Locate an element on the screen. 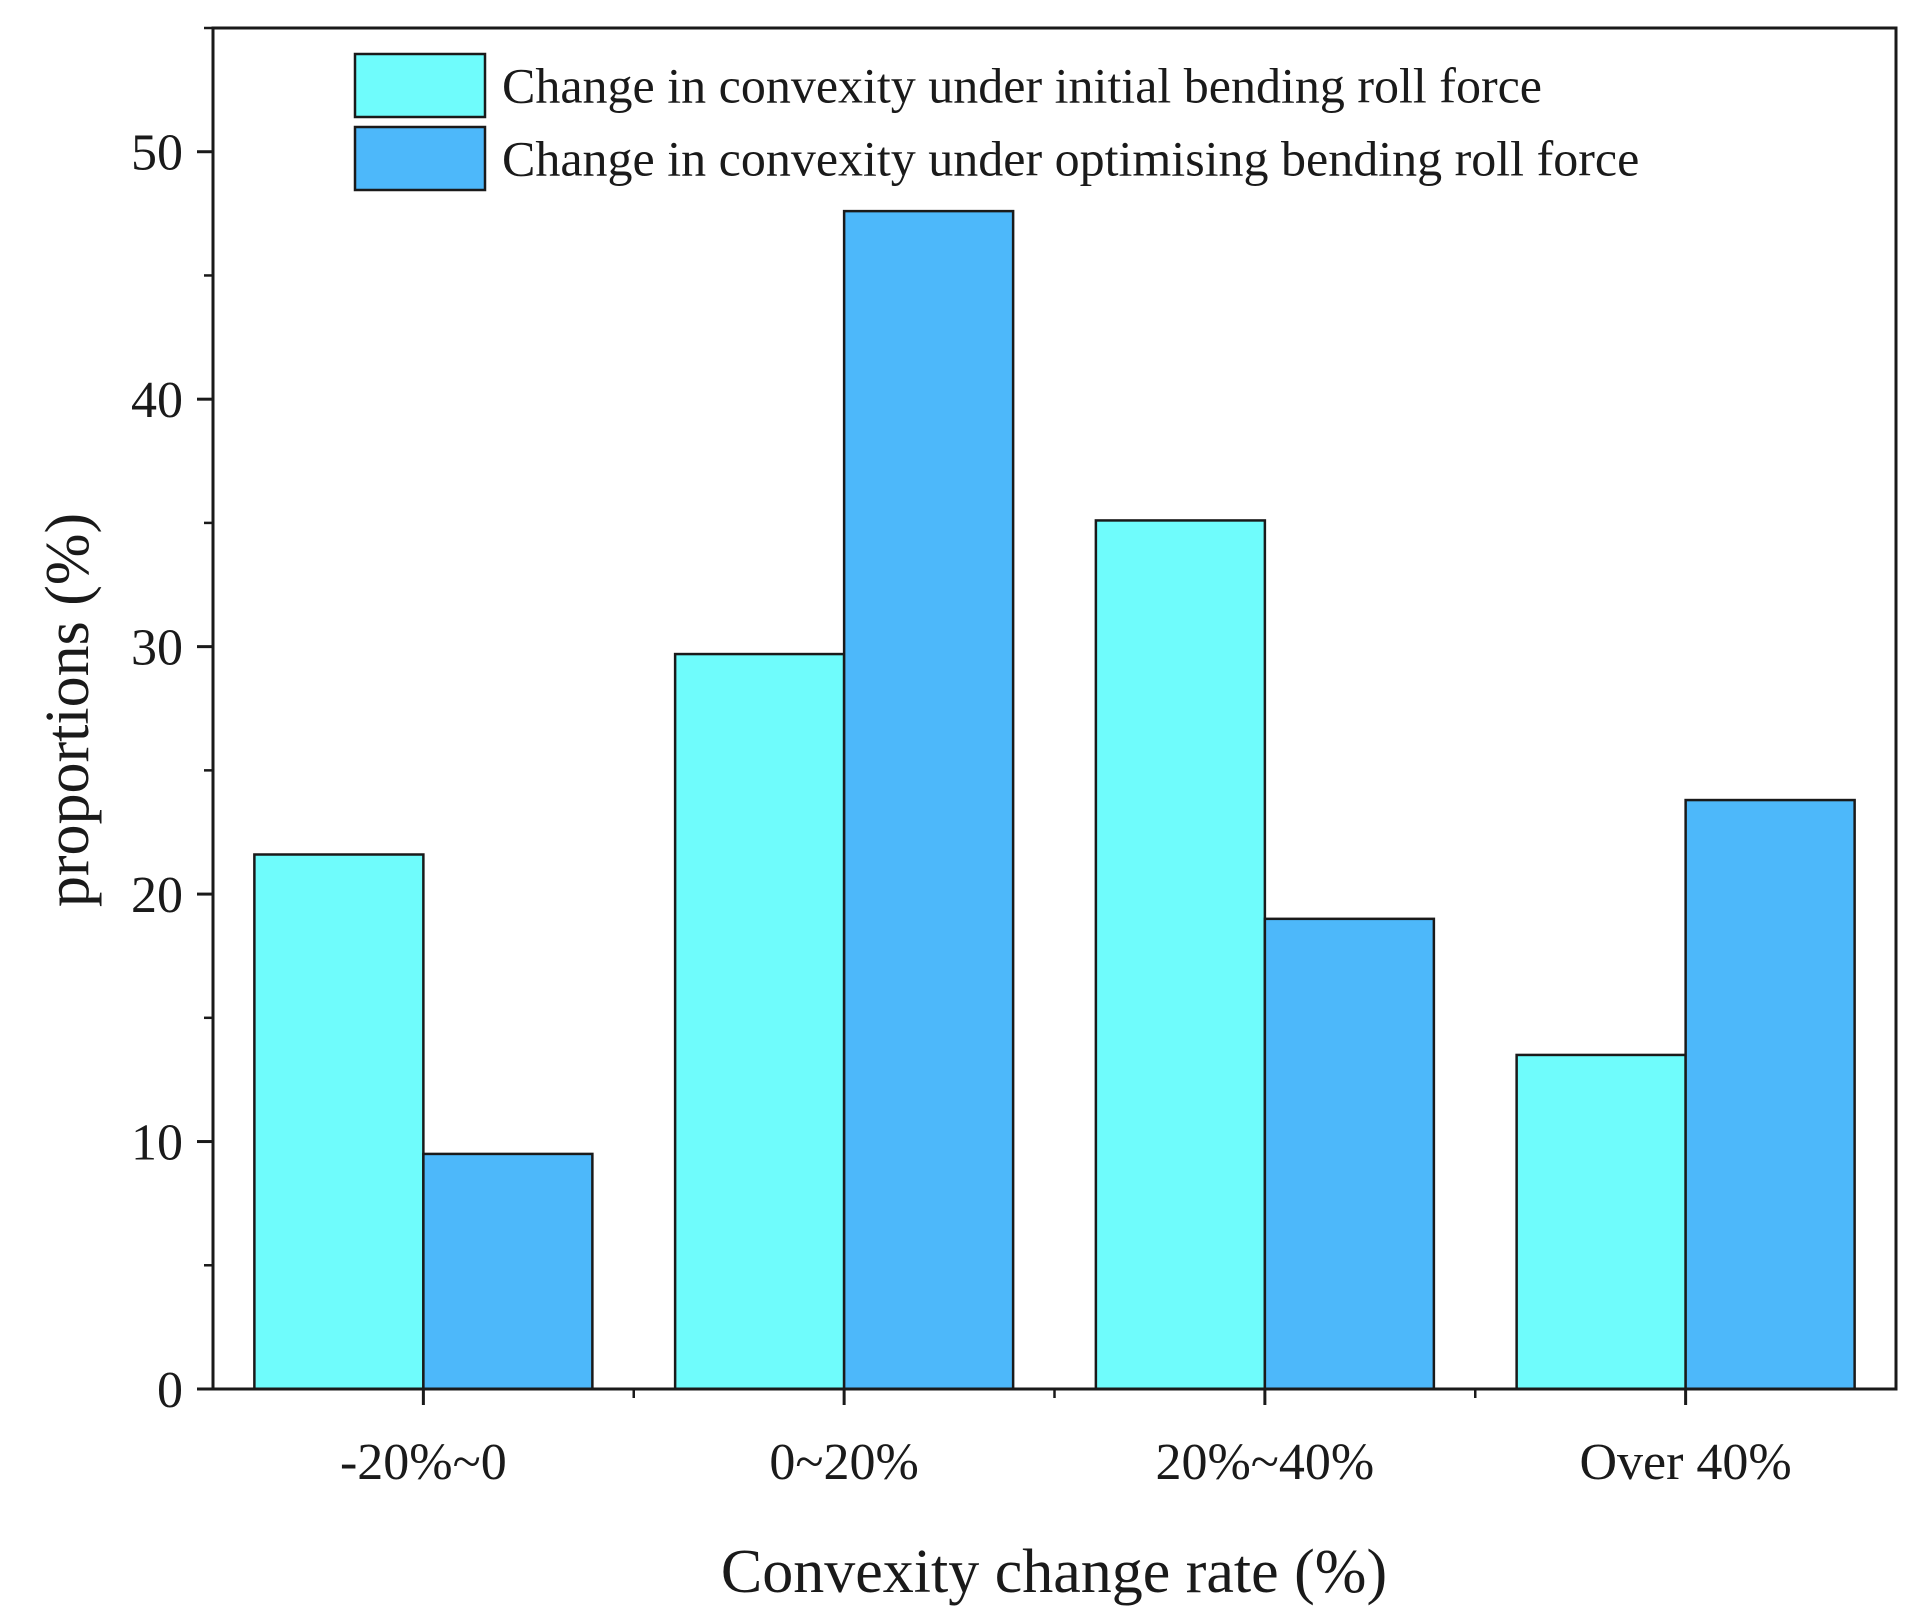  y-tick-label: 30 is located at coordinates (157, 648).